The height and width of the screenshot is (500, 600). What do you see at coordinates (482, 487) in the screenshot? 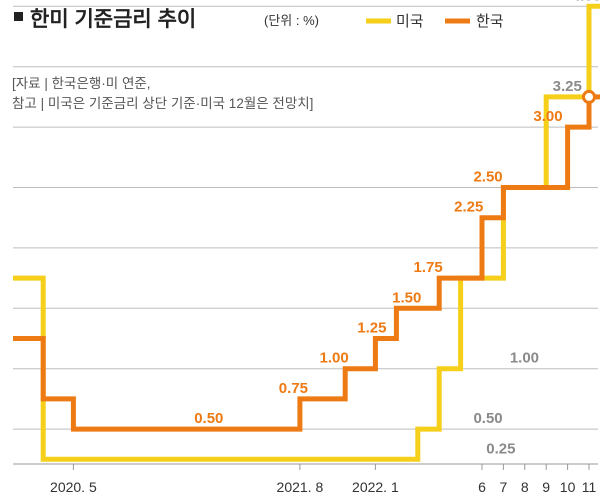
I see `x-tick-label: 6` at bounding box center [482, 487].